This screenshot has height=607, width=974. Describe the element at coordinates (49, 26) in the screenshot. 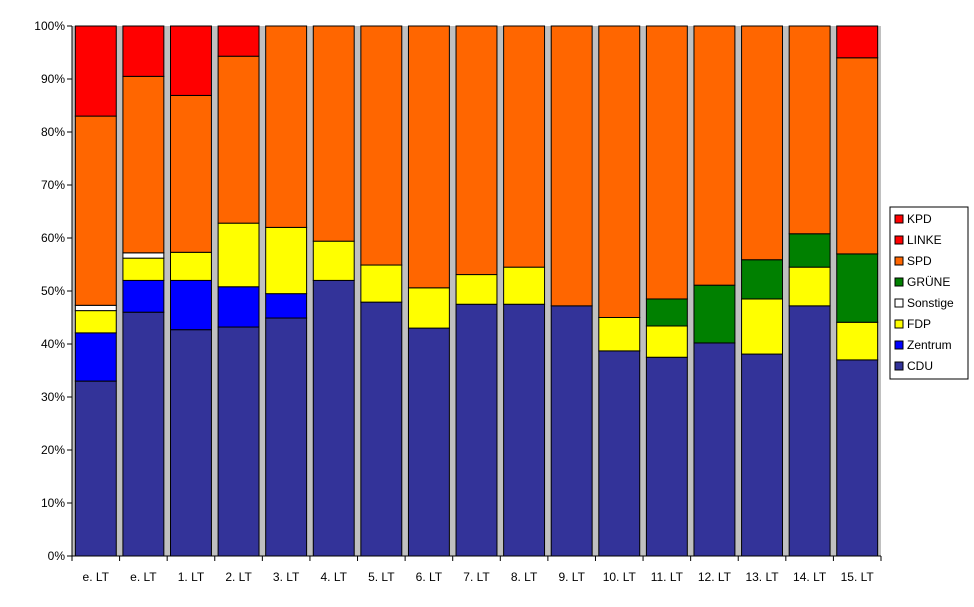

I see `y-tick-label: 100%` at that location.